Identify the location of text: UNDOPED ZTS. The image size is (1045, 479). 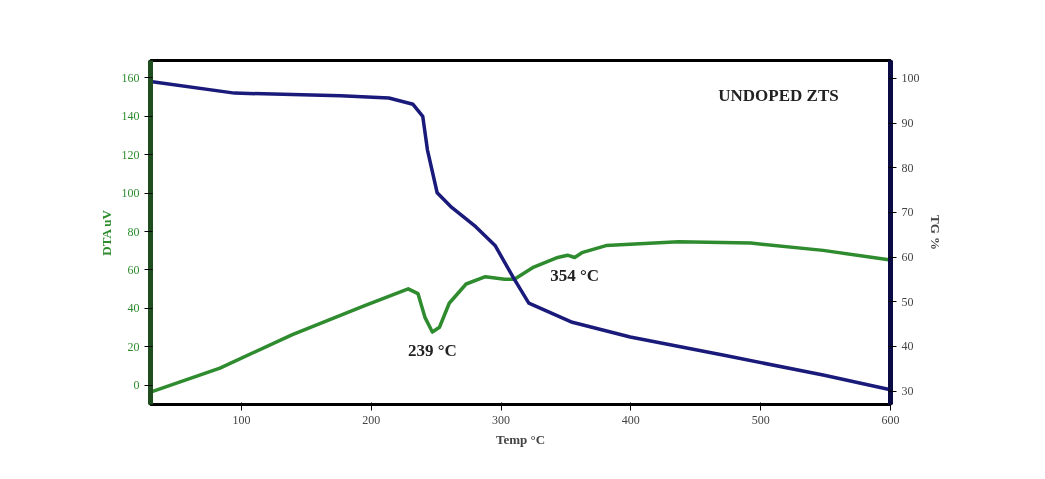
(778, 96).